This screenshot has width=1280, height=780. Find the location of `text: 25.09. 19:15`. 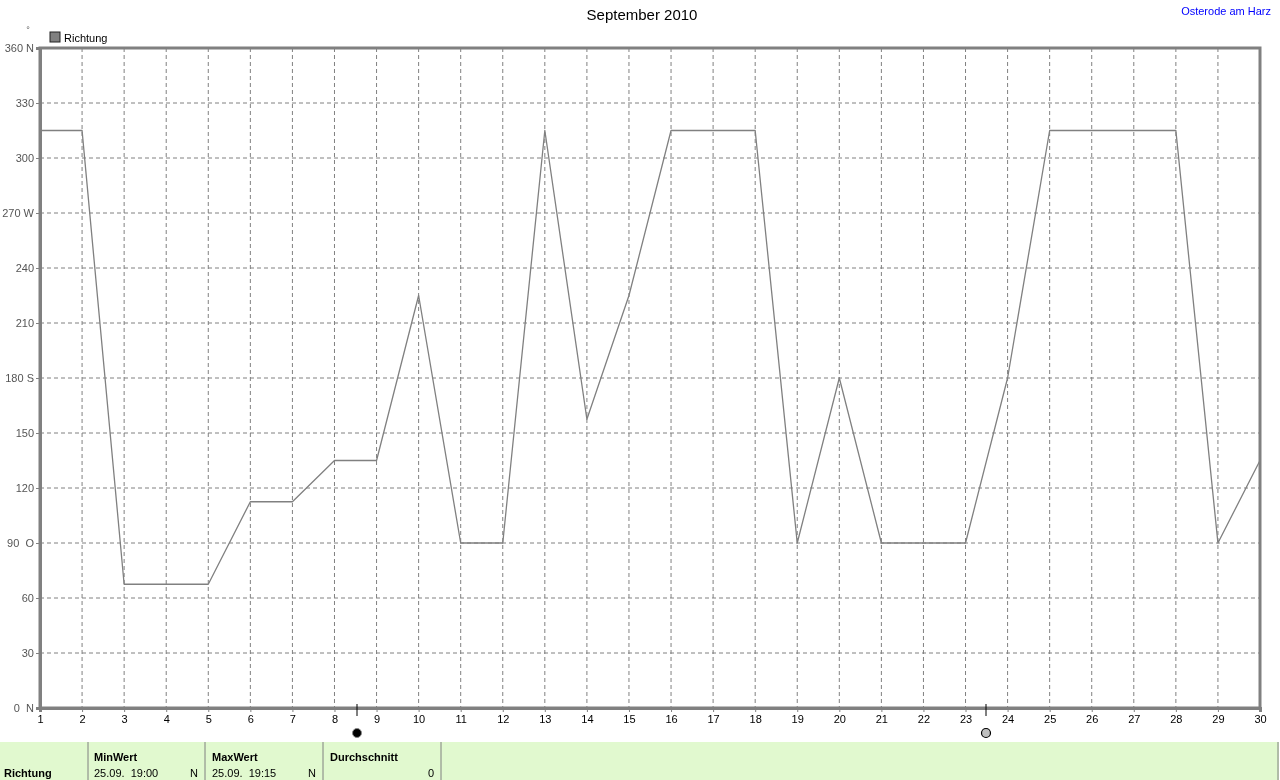

text: 25.09. 19:15 is located at coordinates (244, 773).